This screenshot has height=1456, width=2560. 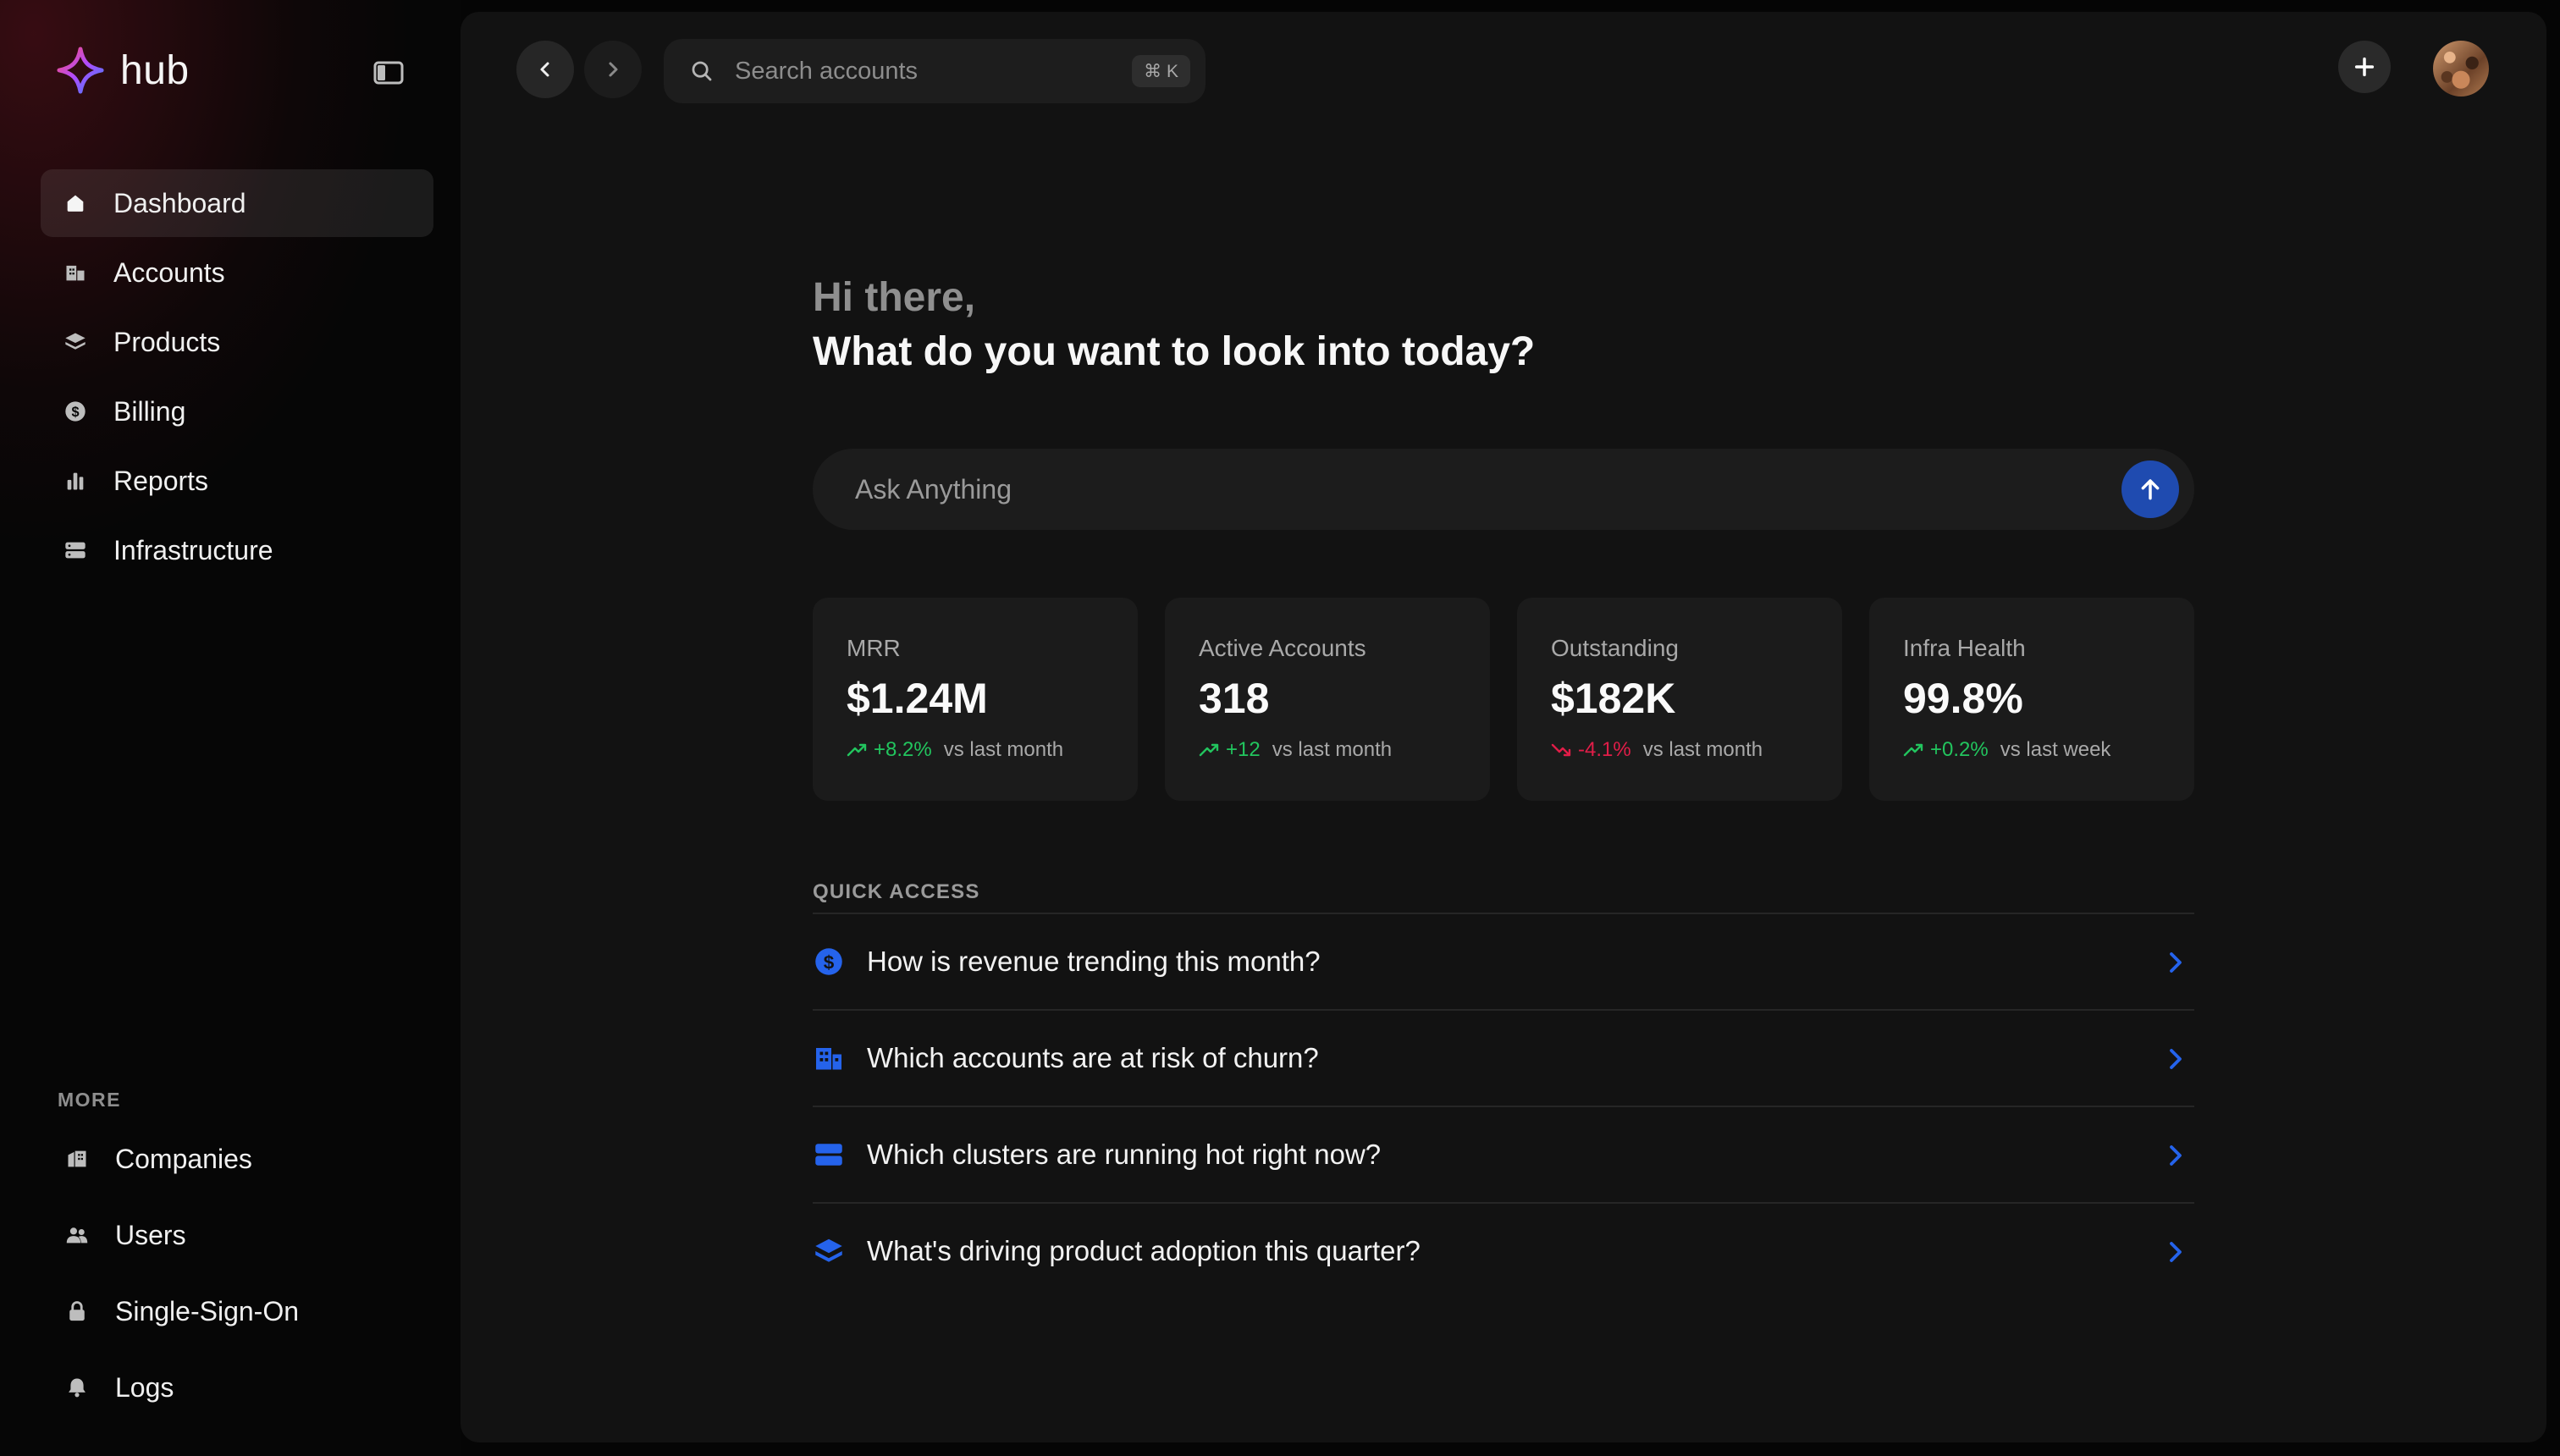 I want to click on metric-label: Active Accounts, so click(x=1282, y=648).